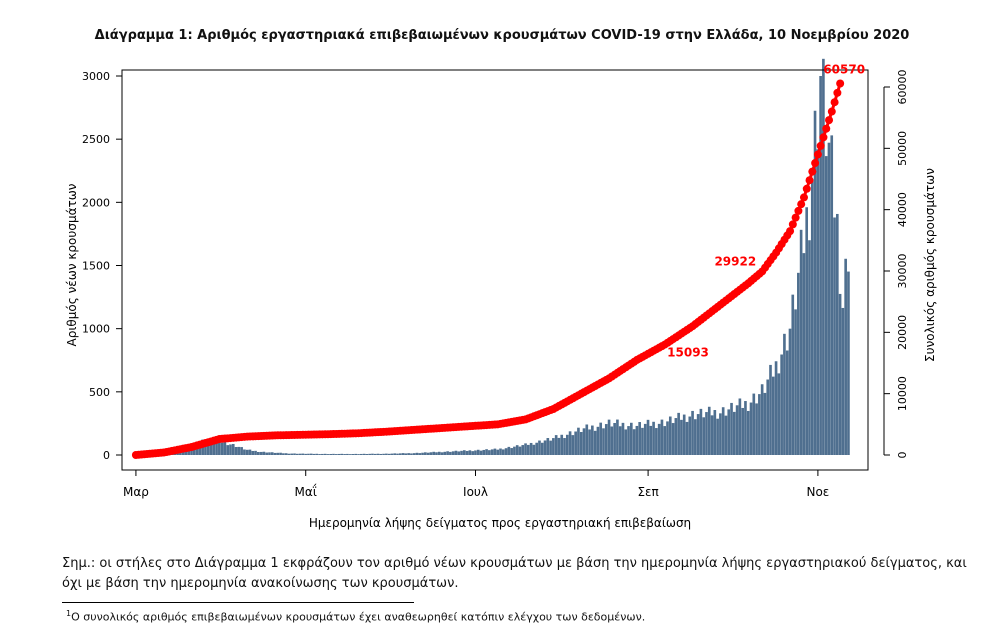 This screenshot has height=641, width=1004. I want to click on left-tick-label: 2500, so click(96, 139).